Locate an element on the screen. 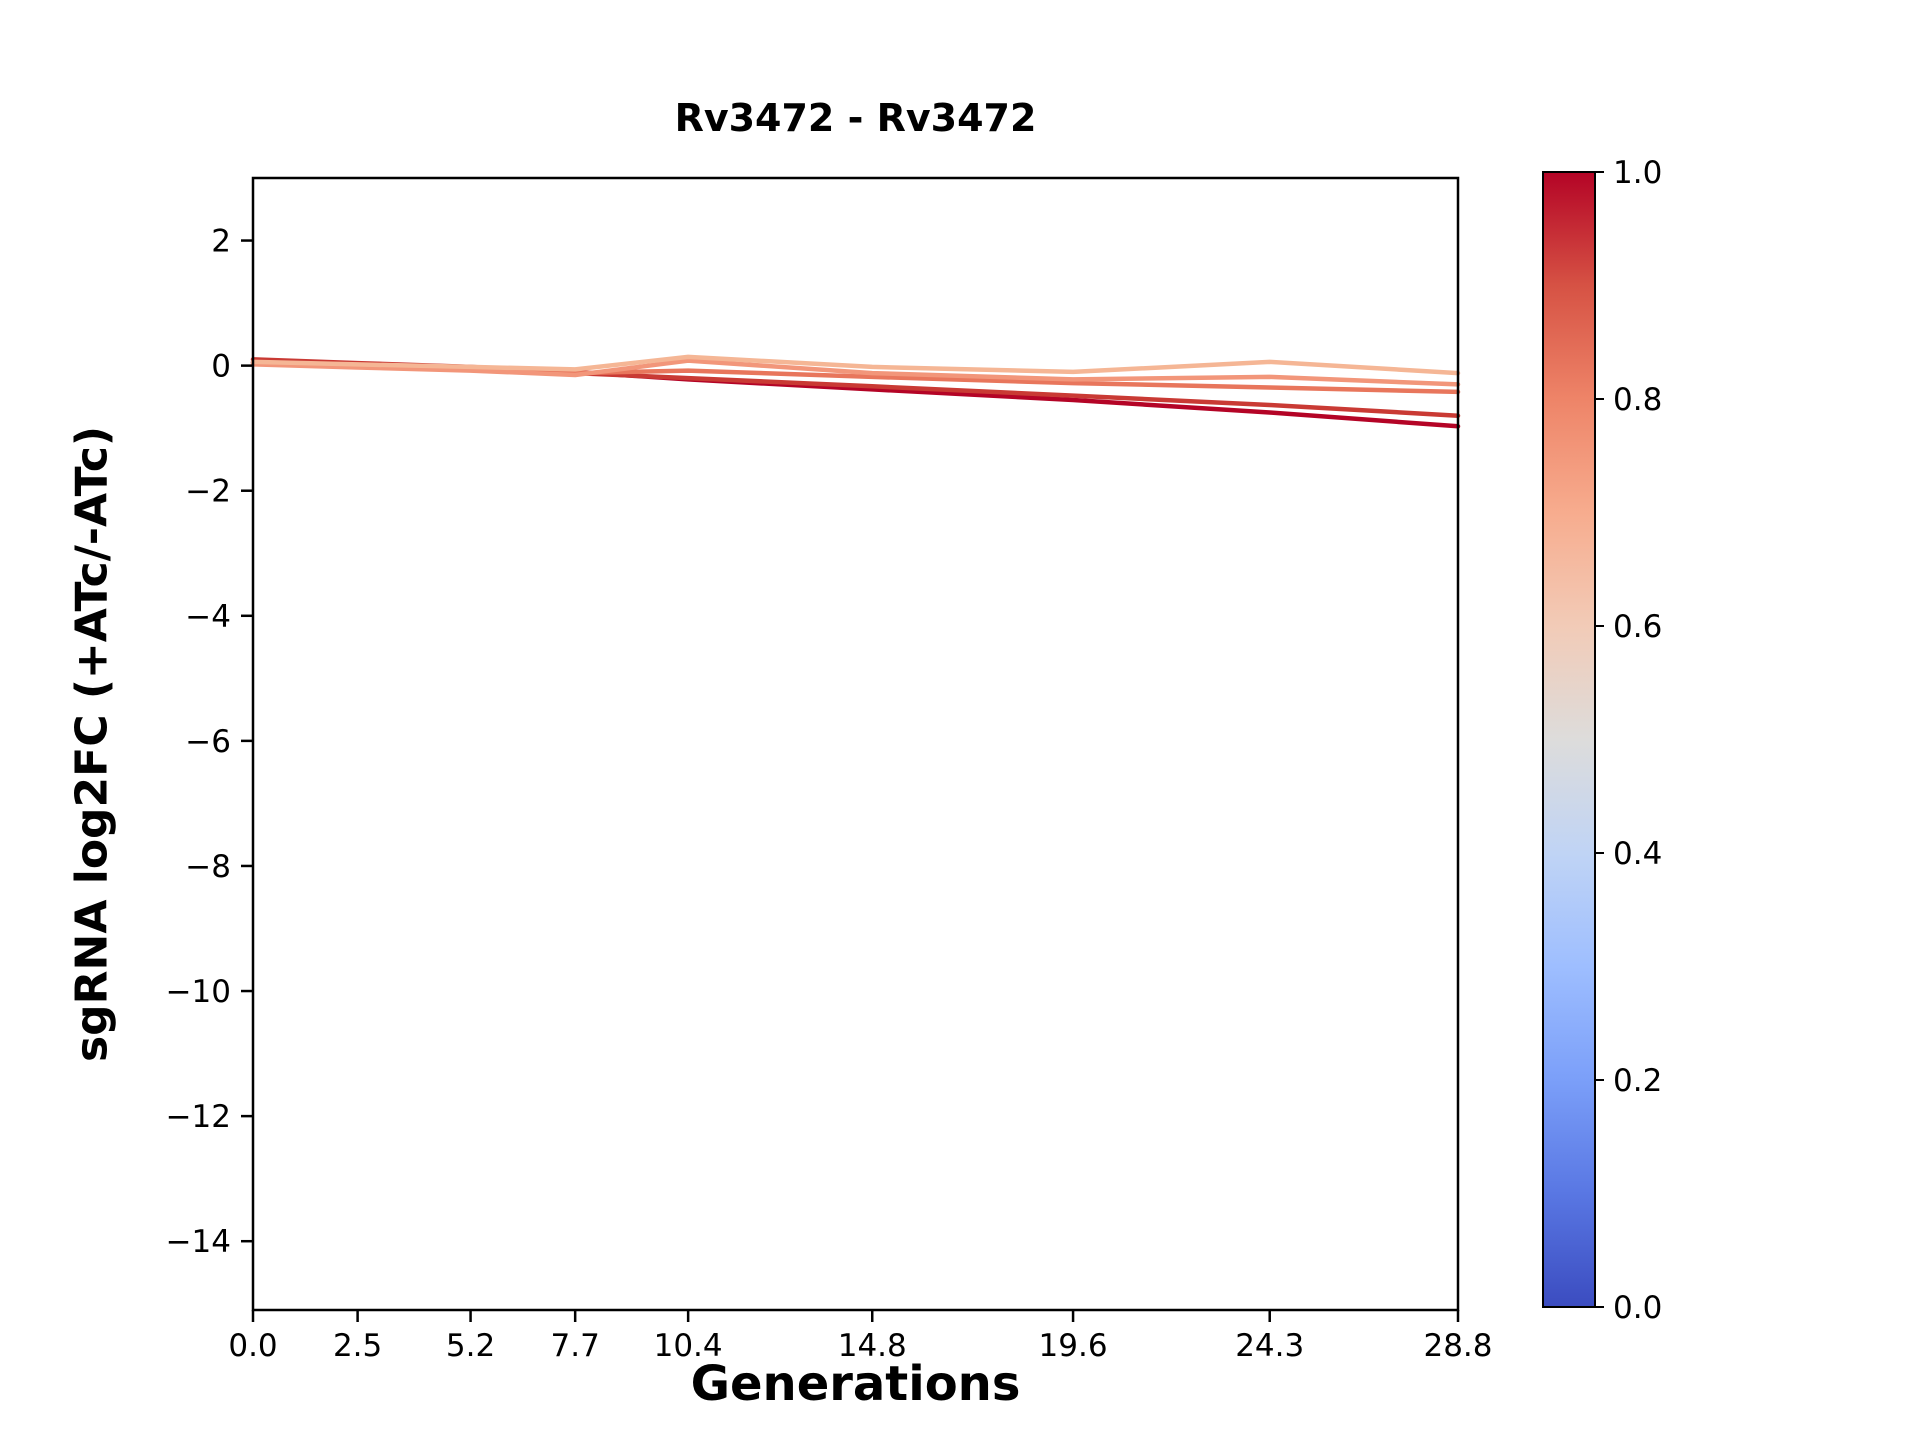  y-tick-label: 2 is located at coordinates (221, 242).